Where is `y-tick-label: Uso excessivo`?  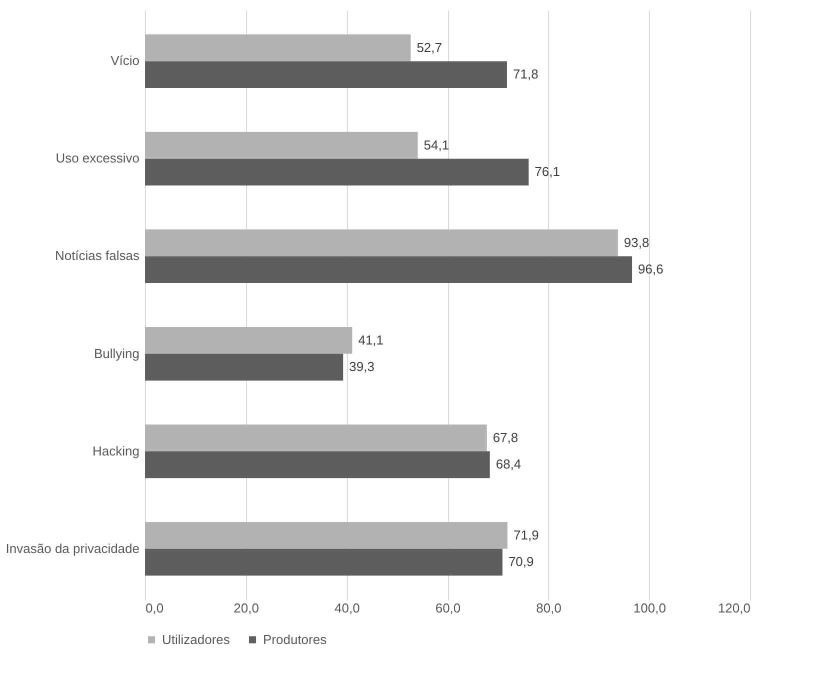 y-tick-label: Uso excessivo is located at coordinates (98, 158).